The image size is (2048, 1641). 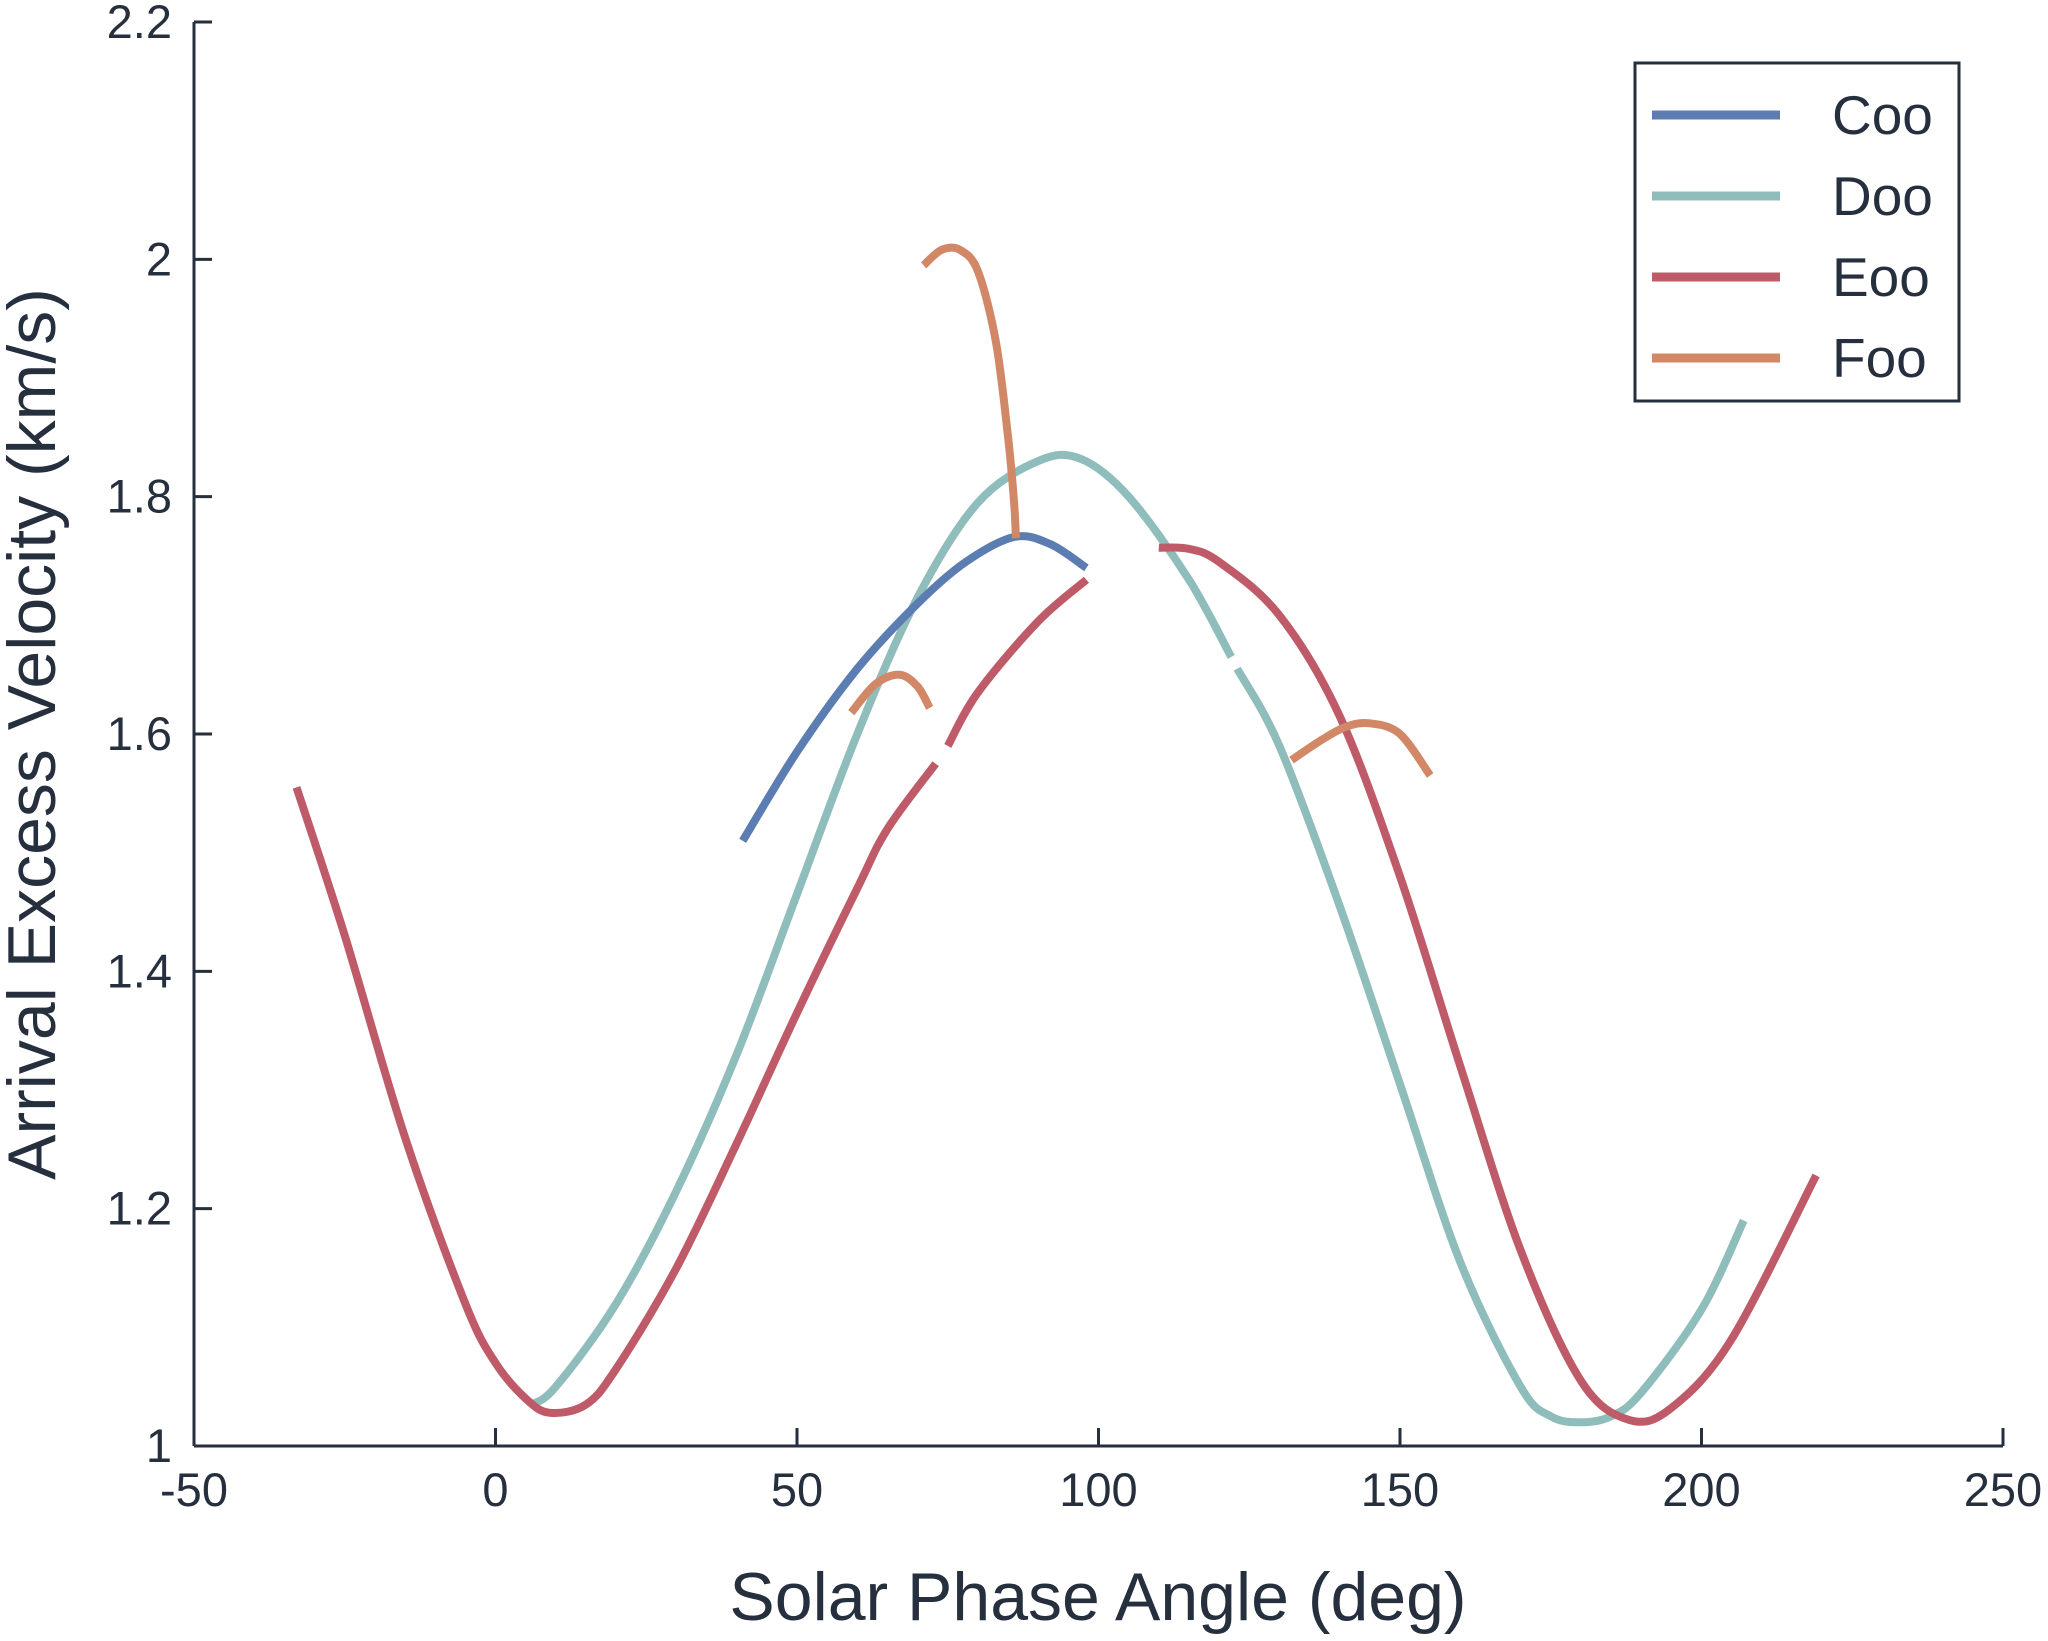 What do you see at coordinates (139, 970) in the screenshot?
I see `y-tick-label: 1.4` at bounding box center [139, 970].